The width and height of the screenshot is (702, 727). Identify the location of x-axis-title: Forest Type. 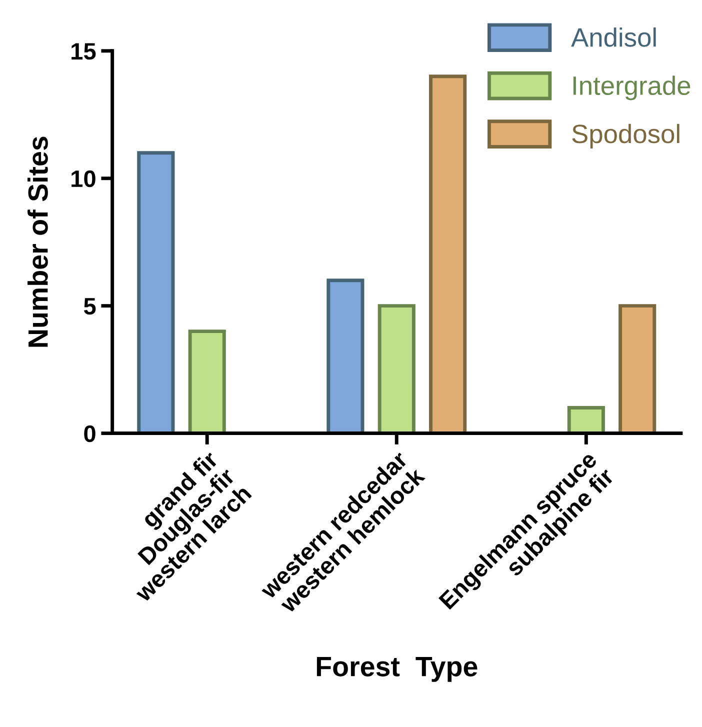
(397, 669).